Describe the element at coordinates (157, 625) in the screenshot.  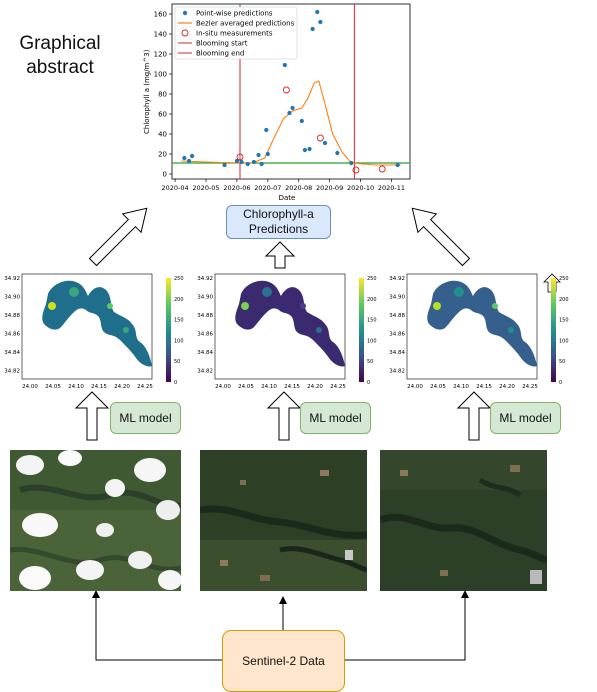
I see `connector-to-left-image` at that location.